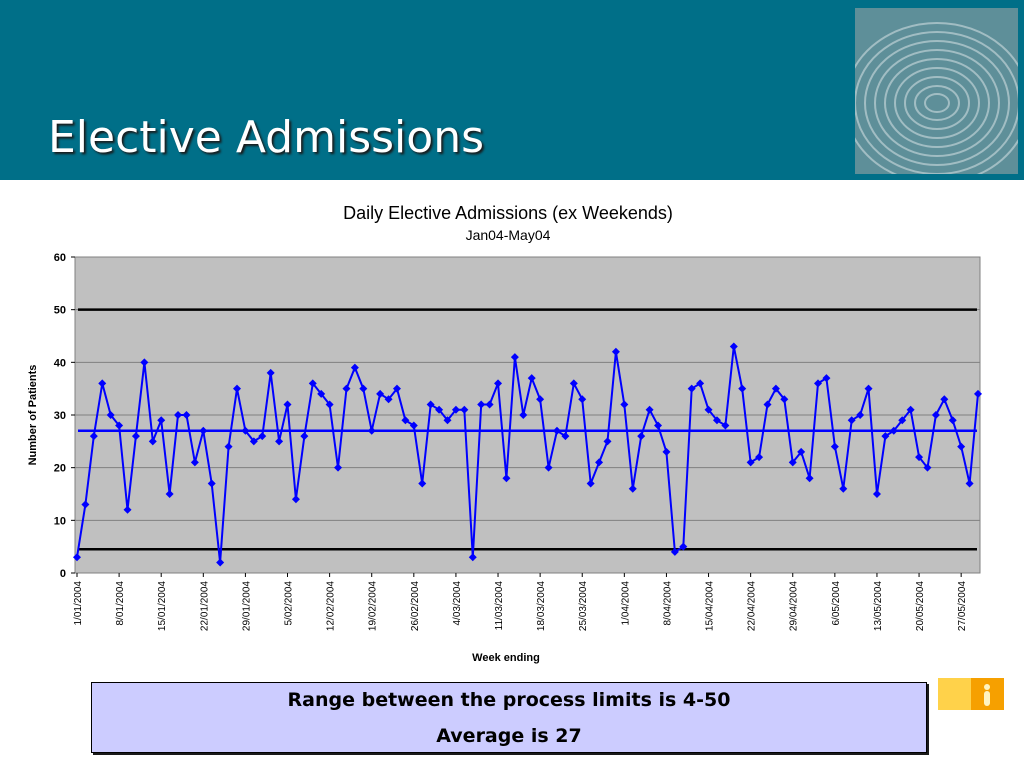 This screenshot has width=1024, height=768. Describe the element at coordinates (878, 606) in the screenshot. I see `x-tick-label: 13/05/2004` at that location.